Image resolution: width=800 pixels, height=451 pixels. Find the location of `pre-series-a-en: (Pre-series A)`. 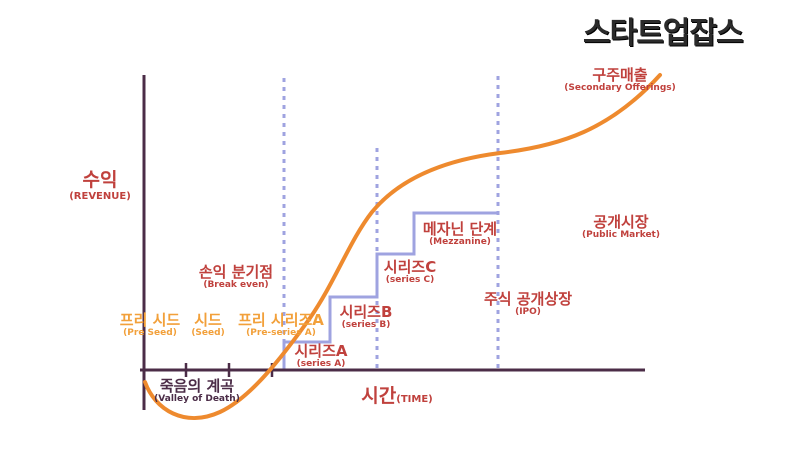

pre-series-a-en: (Pre-series A) is located at coordinates (281, 332).